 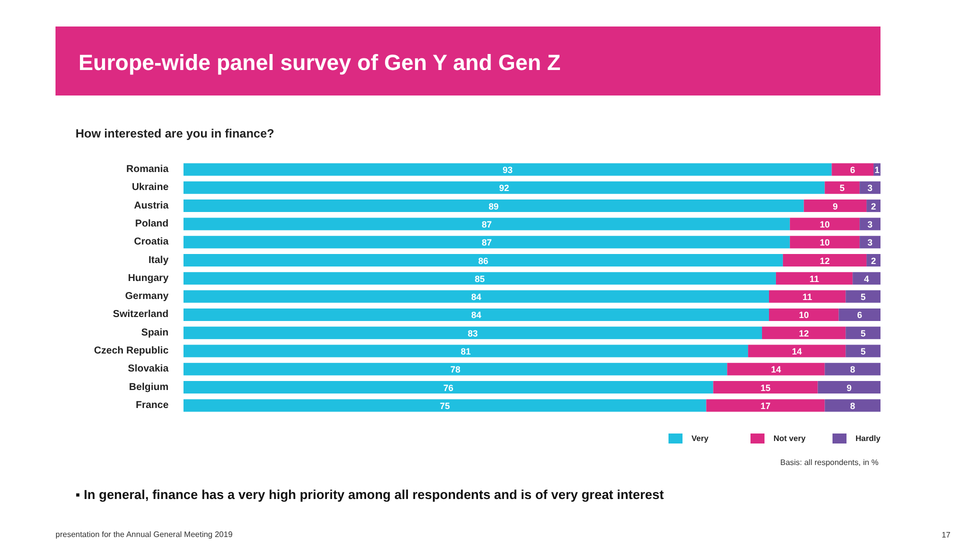 I want to click on chart-title: Europe-wide panel survey of Gen Y and Gen Z, so click(x=319, y=62).